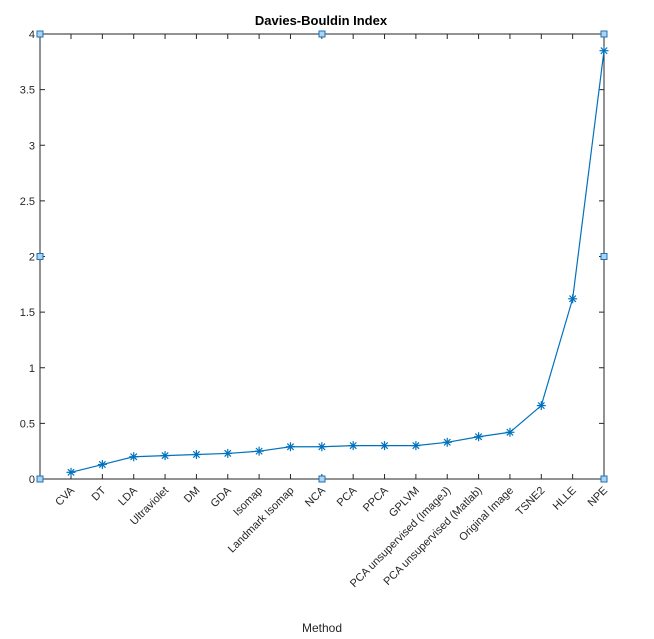  Describe the element at coordinates (32, 146) in the screenshot. I see `y-tick-label: 3` at that location.